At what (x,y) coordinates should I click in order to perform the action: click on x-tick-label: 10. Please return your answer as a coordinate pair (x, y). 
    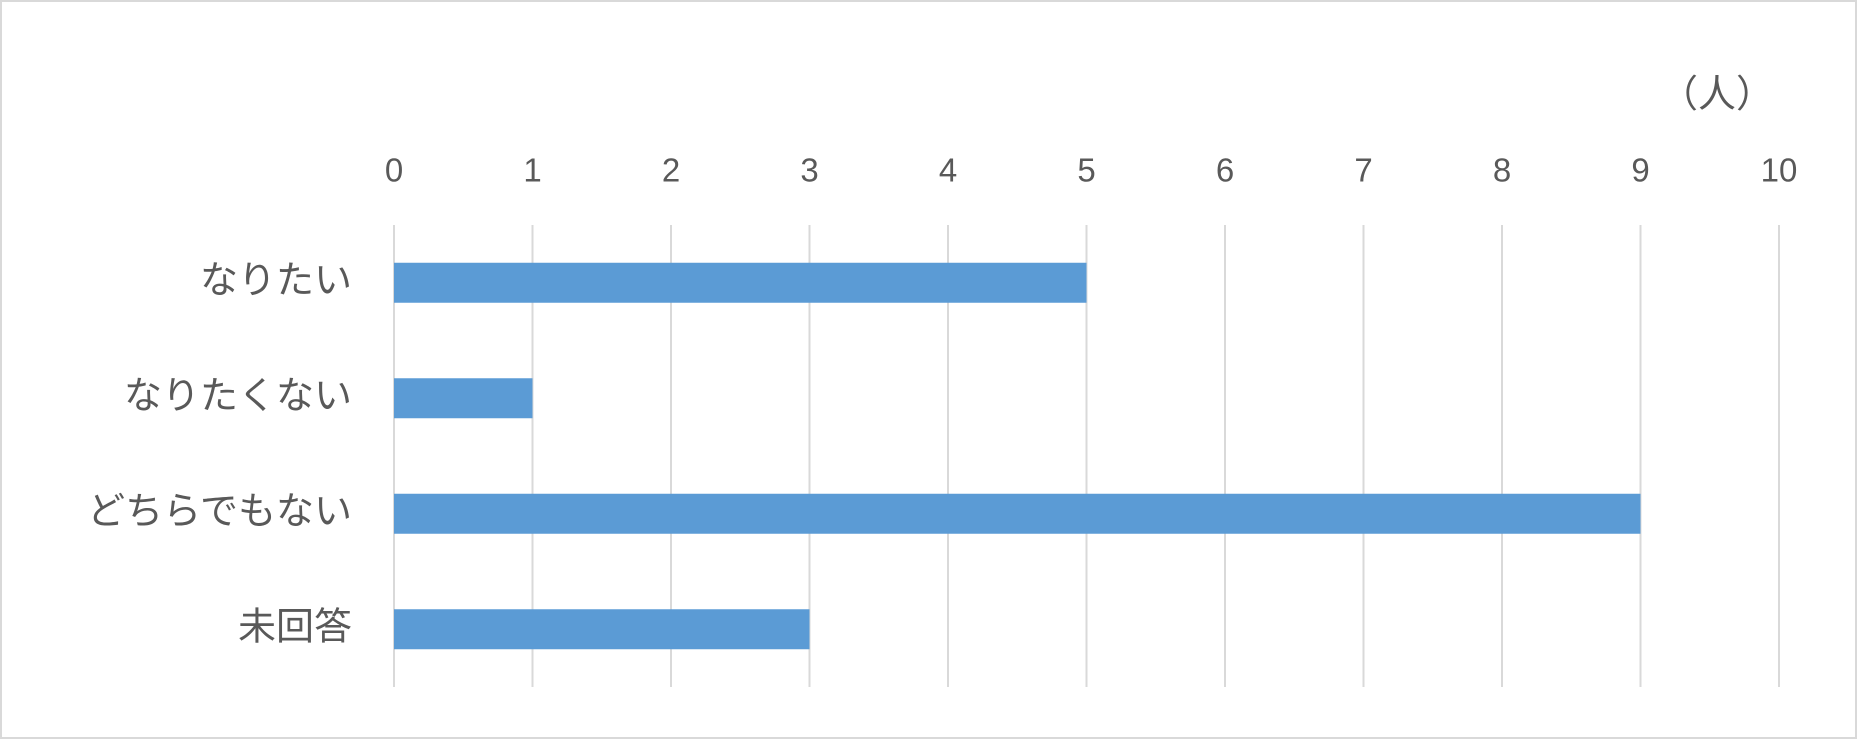
    Looking at the image, I should click on (1779, 170).